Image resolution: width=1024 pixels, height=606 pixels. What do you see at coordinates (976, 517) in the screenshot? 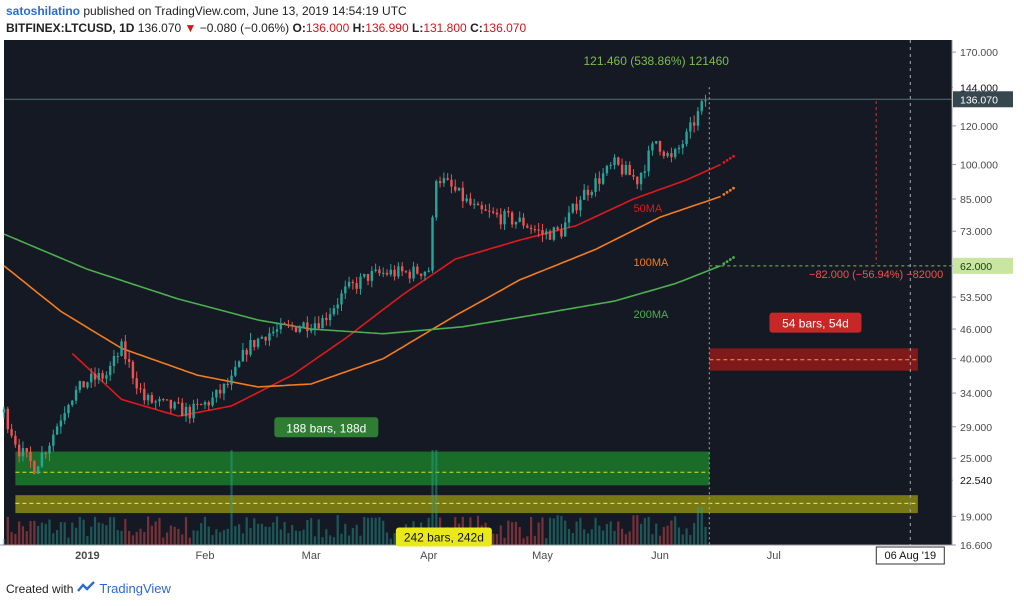
I see `price-tick-label: 19.000` at bounding box center [976, 517].